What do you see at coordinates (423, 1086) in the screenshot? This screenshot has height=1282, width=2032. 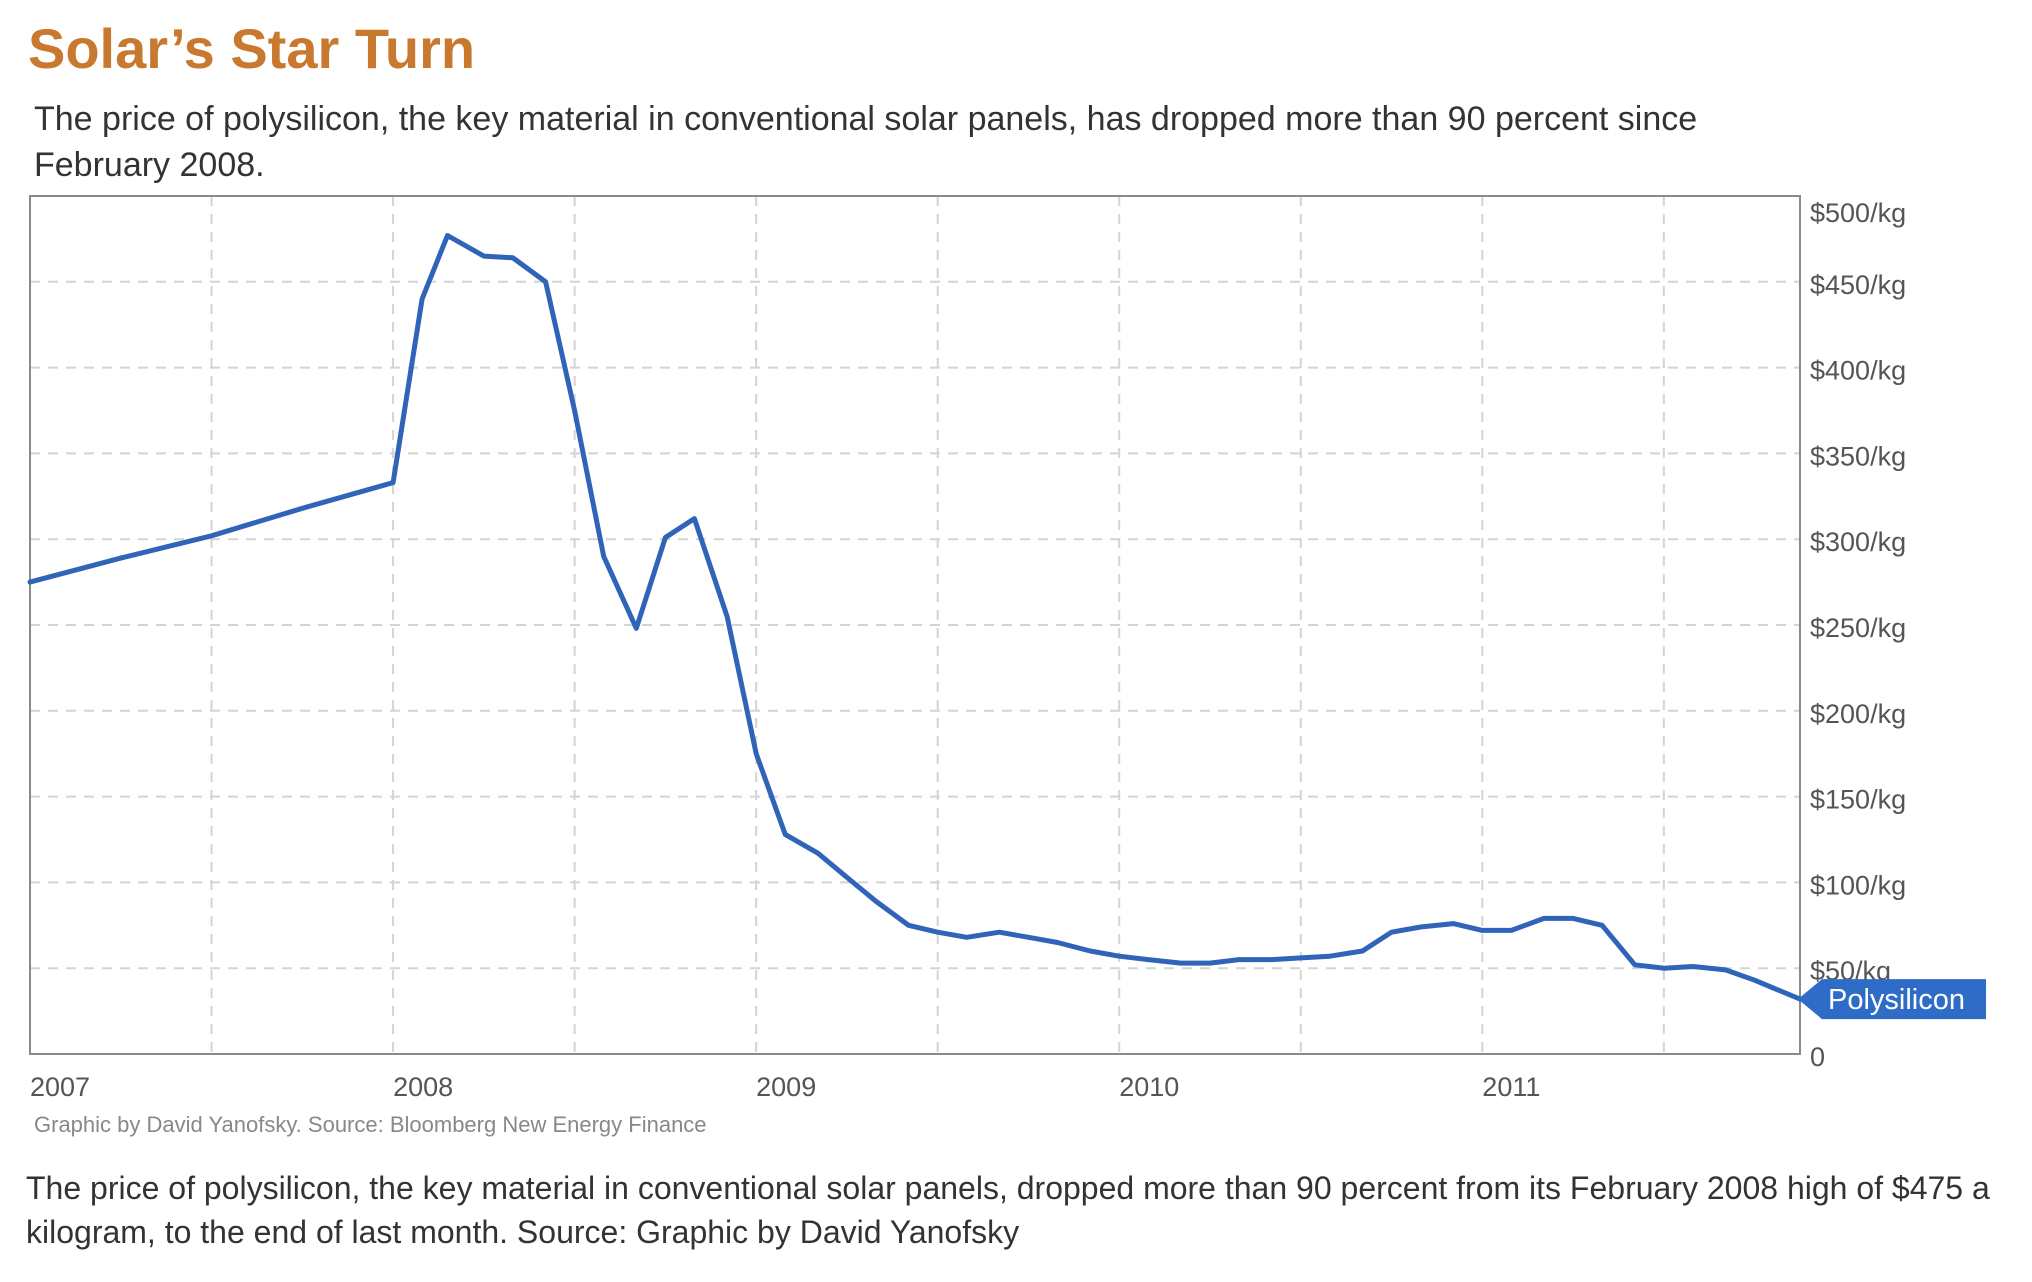 I see `x-tick-label: 2008` at bounding box center [423, 1086].